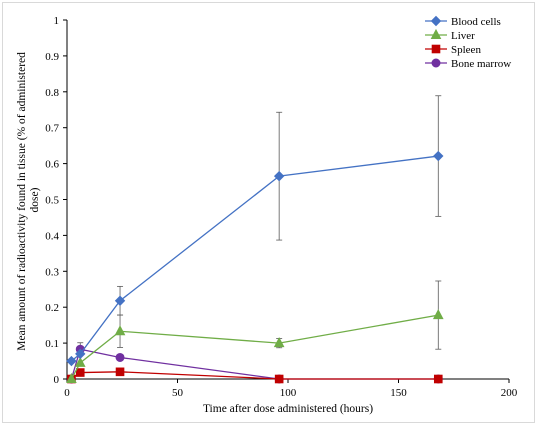  I want to click on legend-label: Liver, so click(463, 36).